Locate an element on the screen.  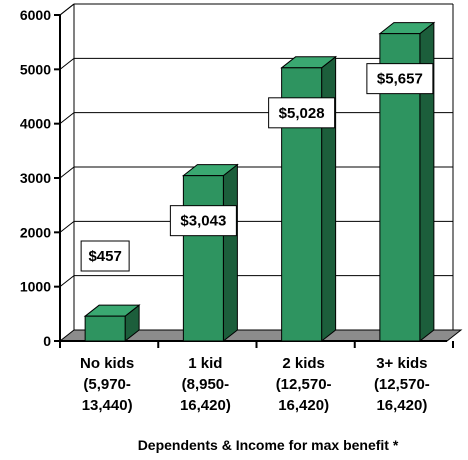
x-tick-label: (5,970- is located at coordinates (107, 384).